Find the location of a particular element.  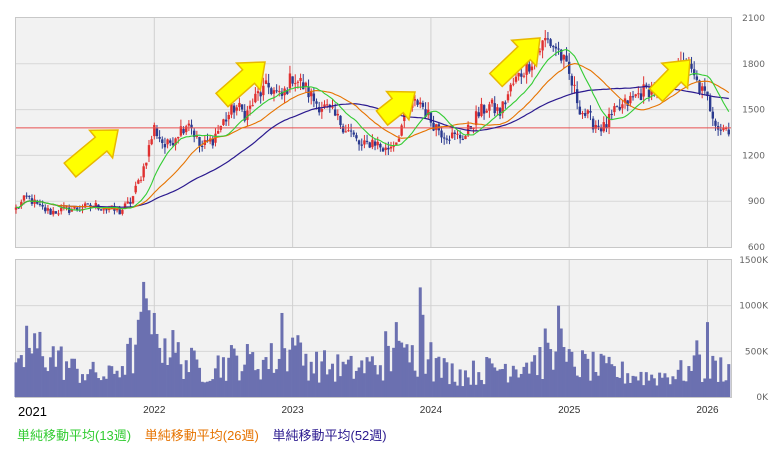

x-tick-label: 2022 is located at coordinates (154, 410).